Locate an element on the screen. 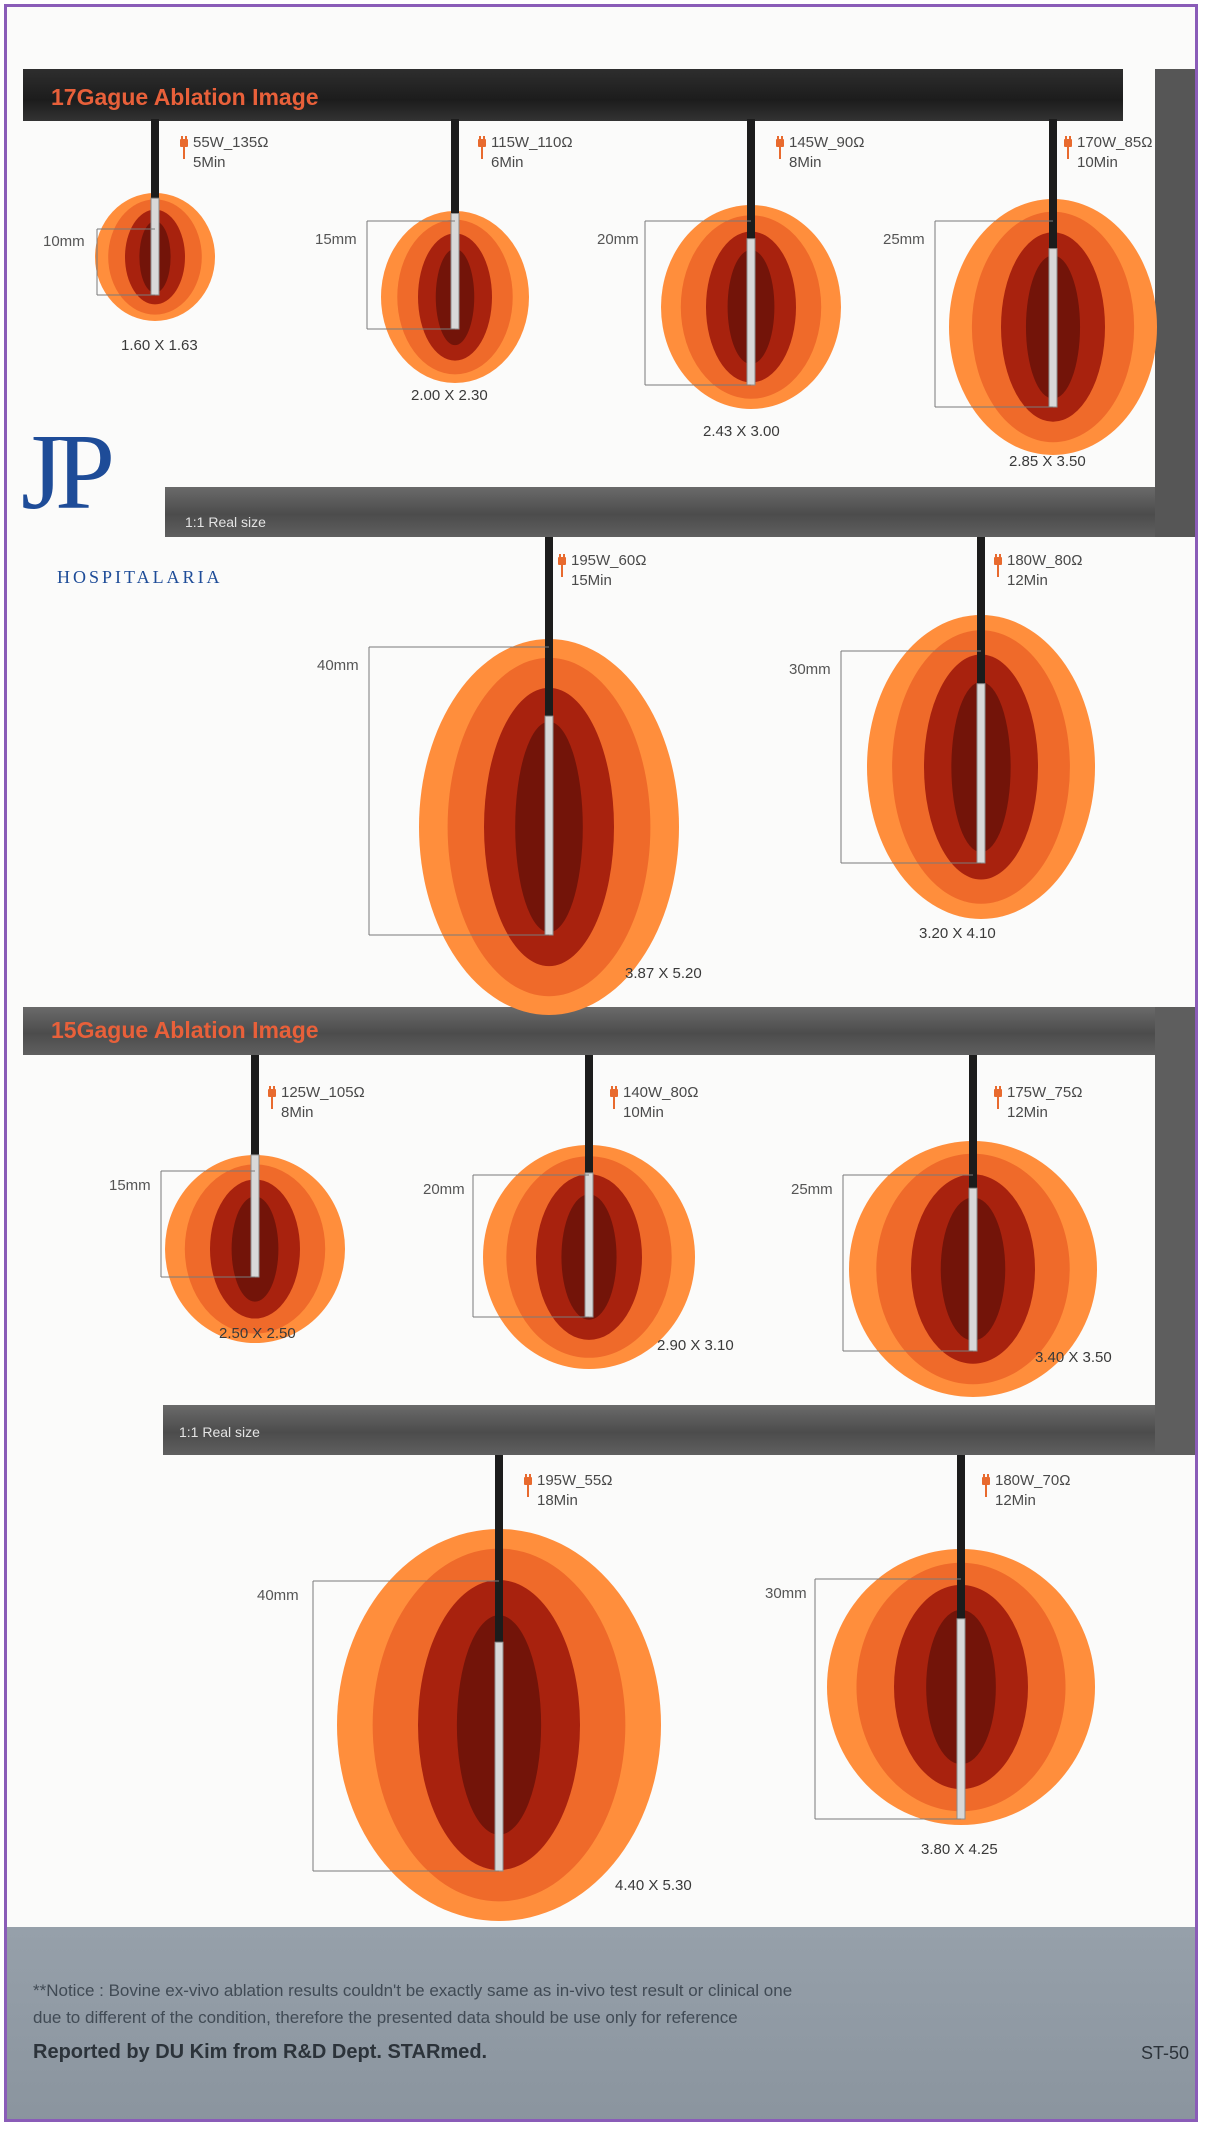  size-15g-3: 3.40 X 3.50 is located at coordinates (1073, 1357).